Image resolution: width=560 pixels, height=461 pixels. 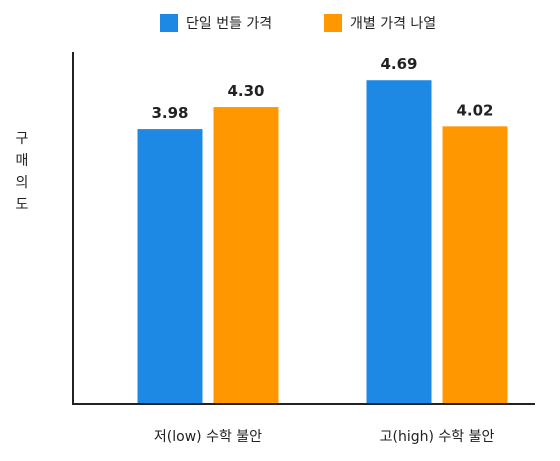 I want to click on value-label-0-1: 4.30, so click(x=245, y=91).